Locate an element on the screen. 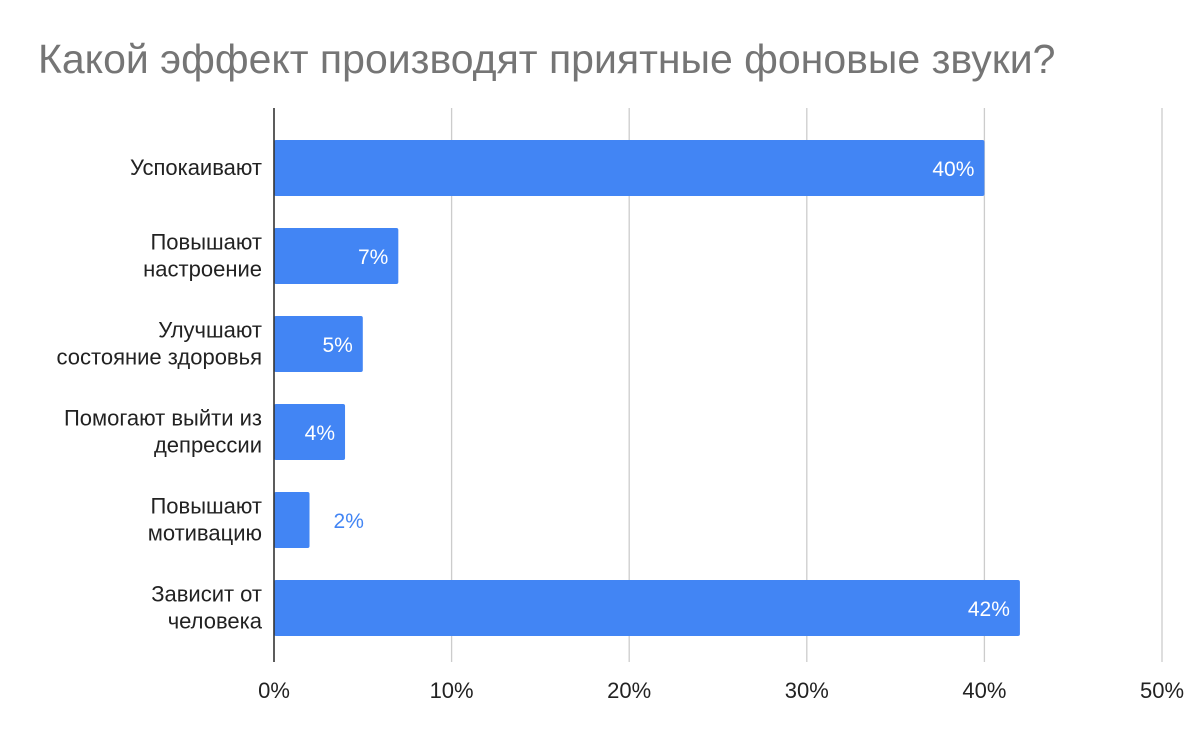 This screenshot has width=1200, height=742. x-tick-label: 40% is located at coordinates (984, 690).